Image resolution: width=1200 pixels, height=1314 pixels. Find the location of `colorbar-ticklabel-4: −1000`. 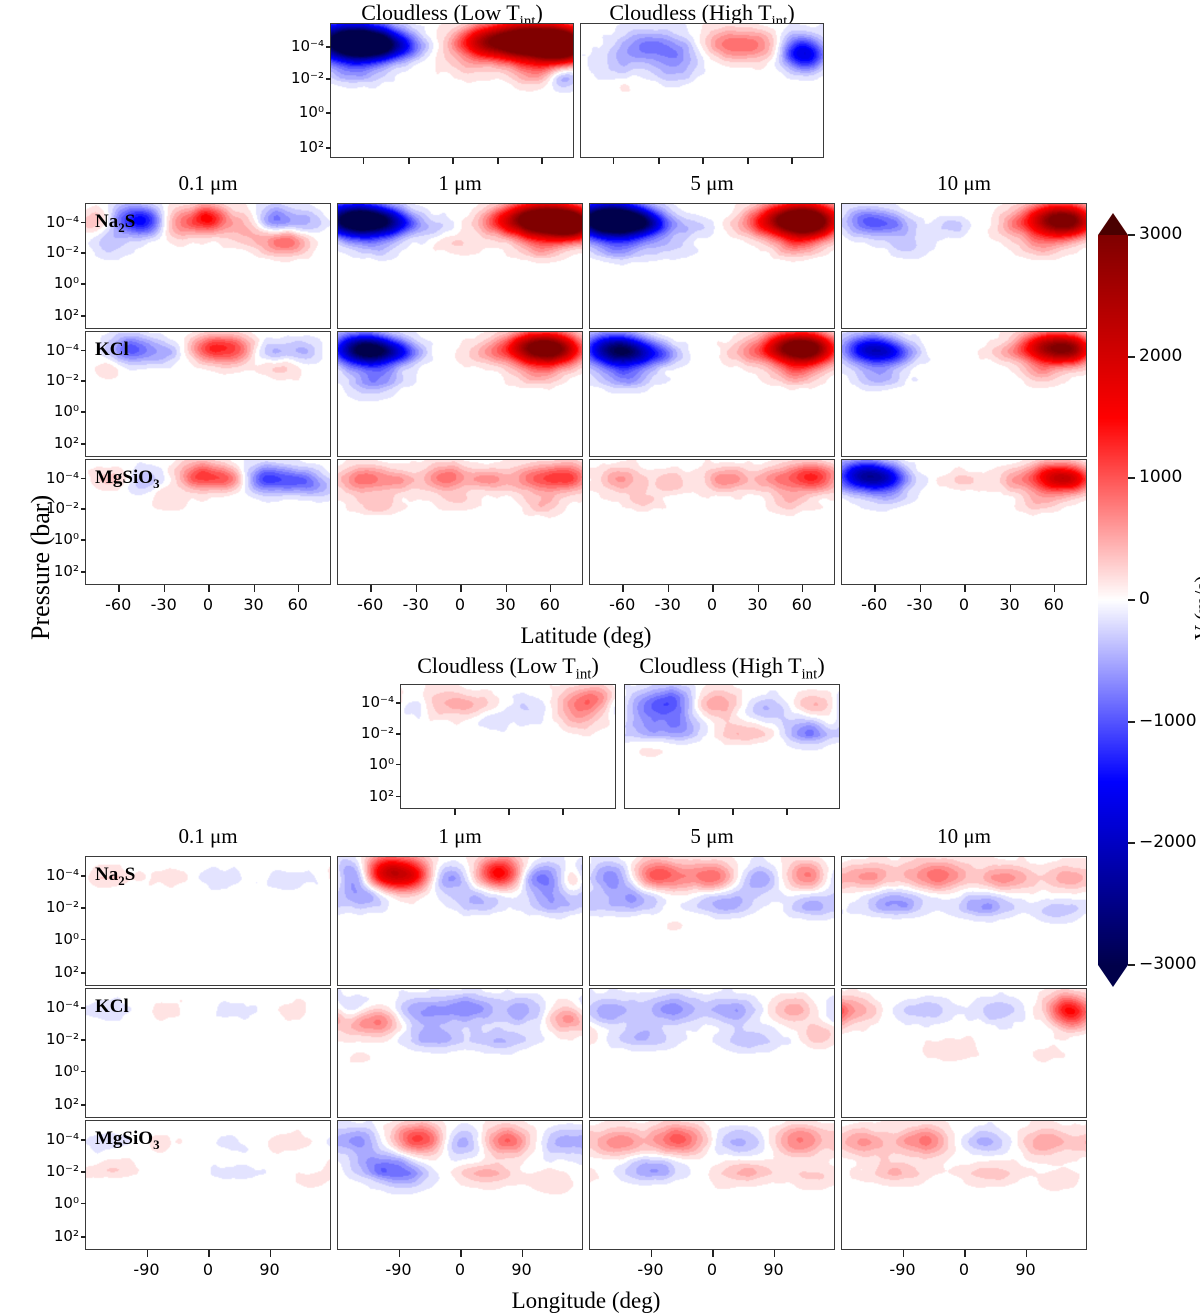

colorbar-ticklabel-4: −1000 is located at coordinates (1168, 720).